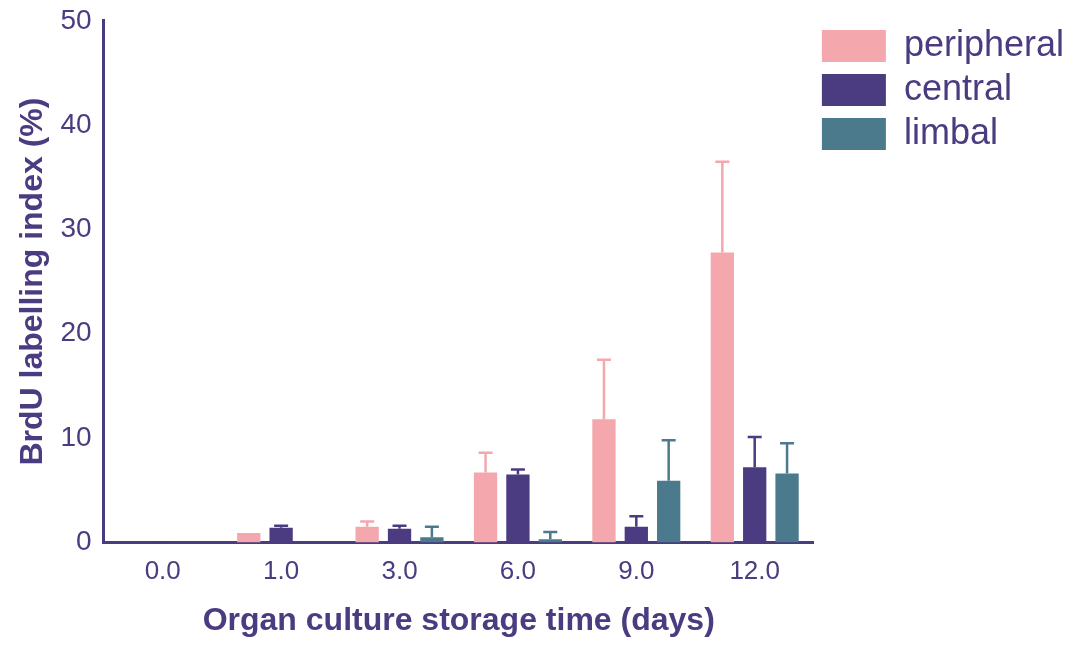 This screenshot has height=648, width=1078. Describe the element at coordinates (76, 19) in the screenshot. I see `y-tick-label: 50` at that location.